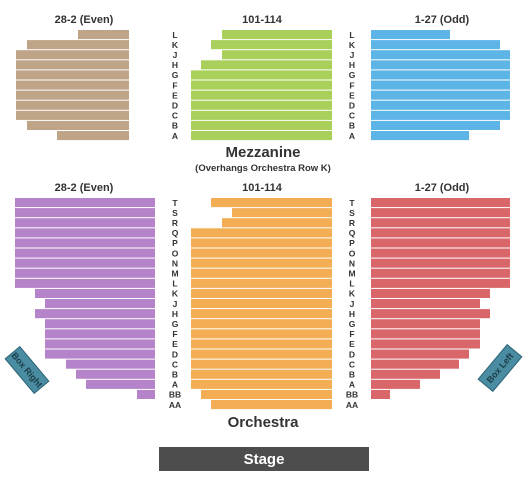  What do you see at coordinates (261, 233) in the screenshot?
I see `orchestra-center-row-Q` at bounding box center [261, 233].